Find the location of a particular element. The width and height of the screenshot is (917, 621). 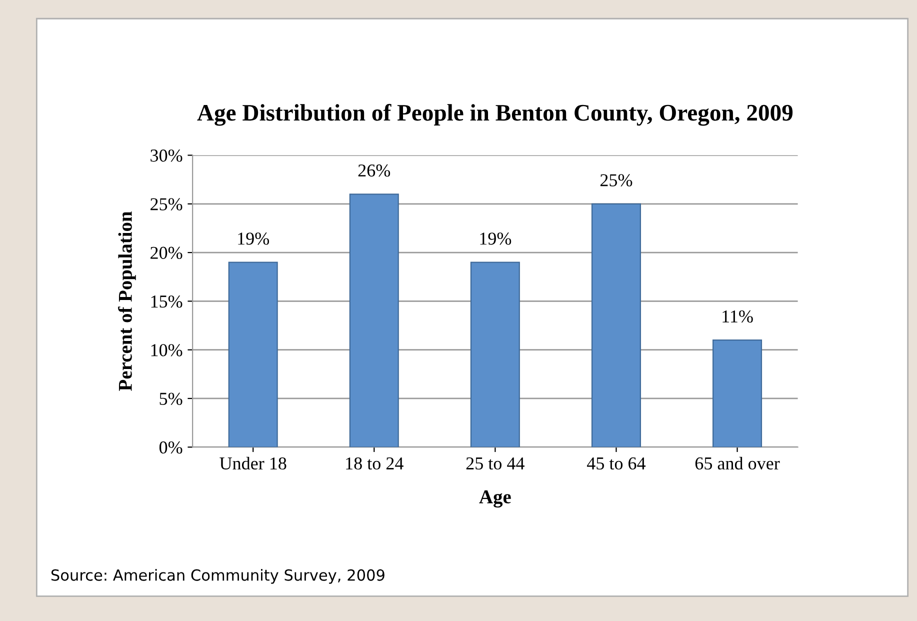

data-label: 26% is located at coordinates (374, 170).